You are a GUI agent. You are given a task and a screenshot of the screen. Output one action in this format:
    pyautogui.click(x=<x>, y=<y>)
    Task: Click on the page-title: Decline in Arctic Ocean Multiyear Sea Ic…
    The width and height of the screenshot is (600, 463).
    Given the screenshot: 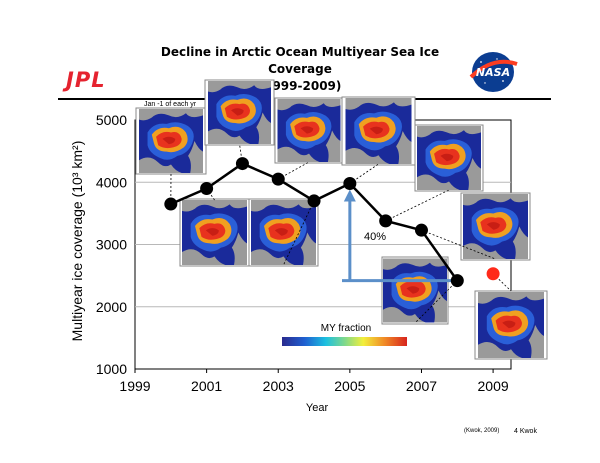 What is the action you would take?
    pyautogui.click(x=300, y=69)
    